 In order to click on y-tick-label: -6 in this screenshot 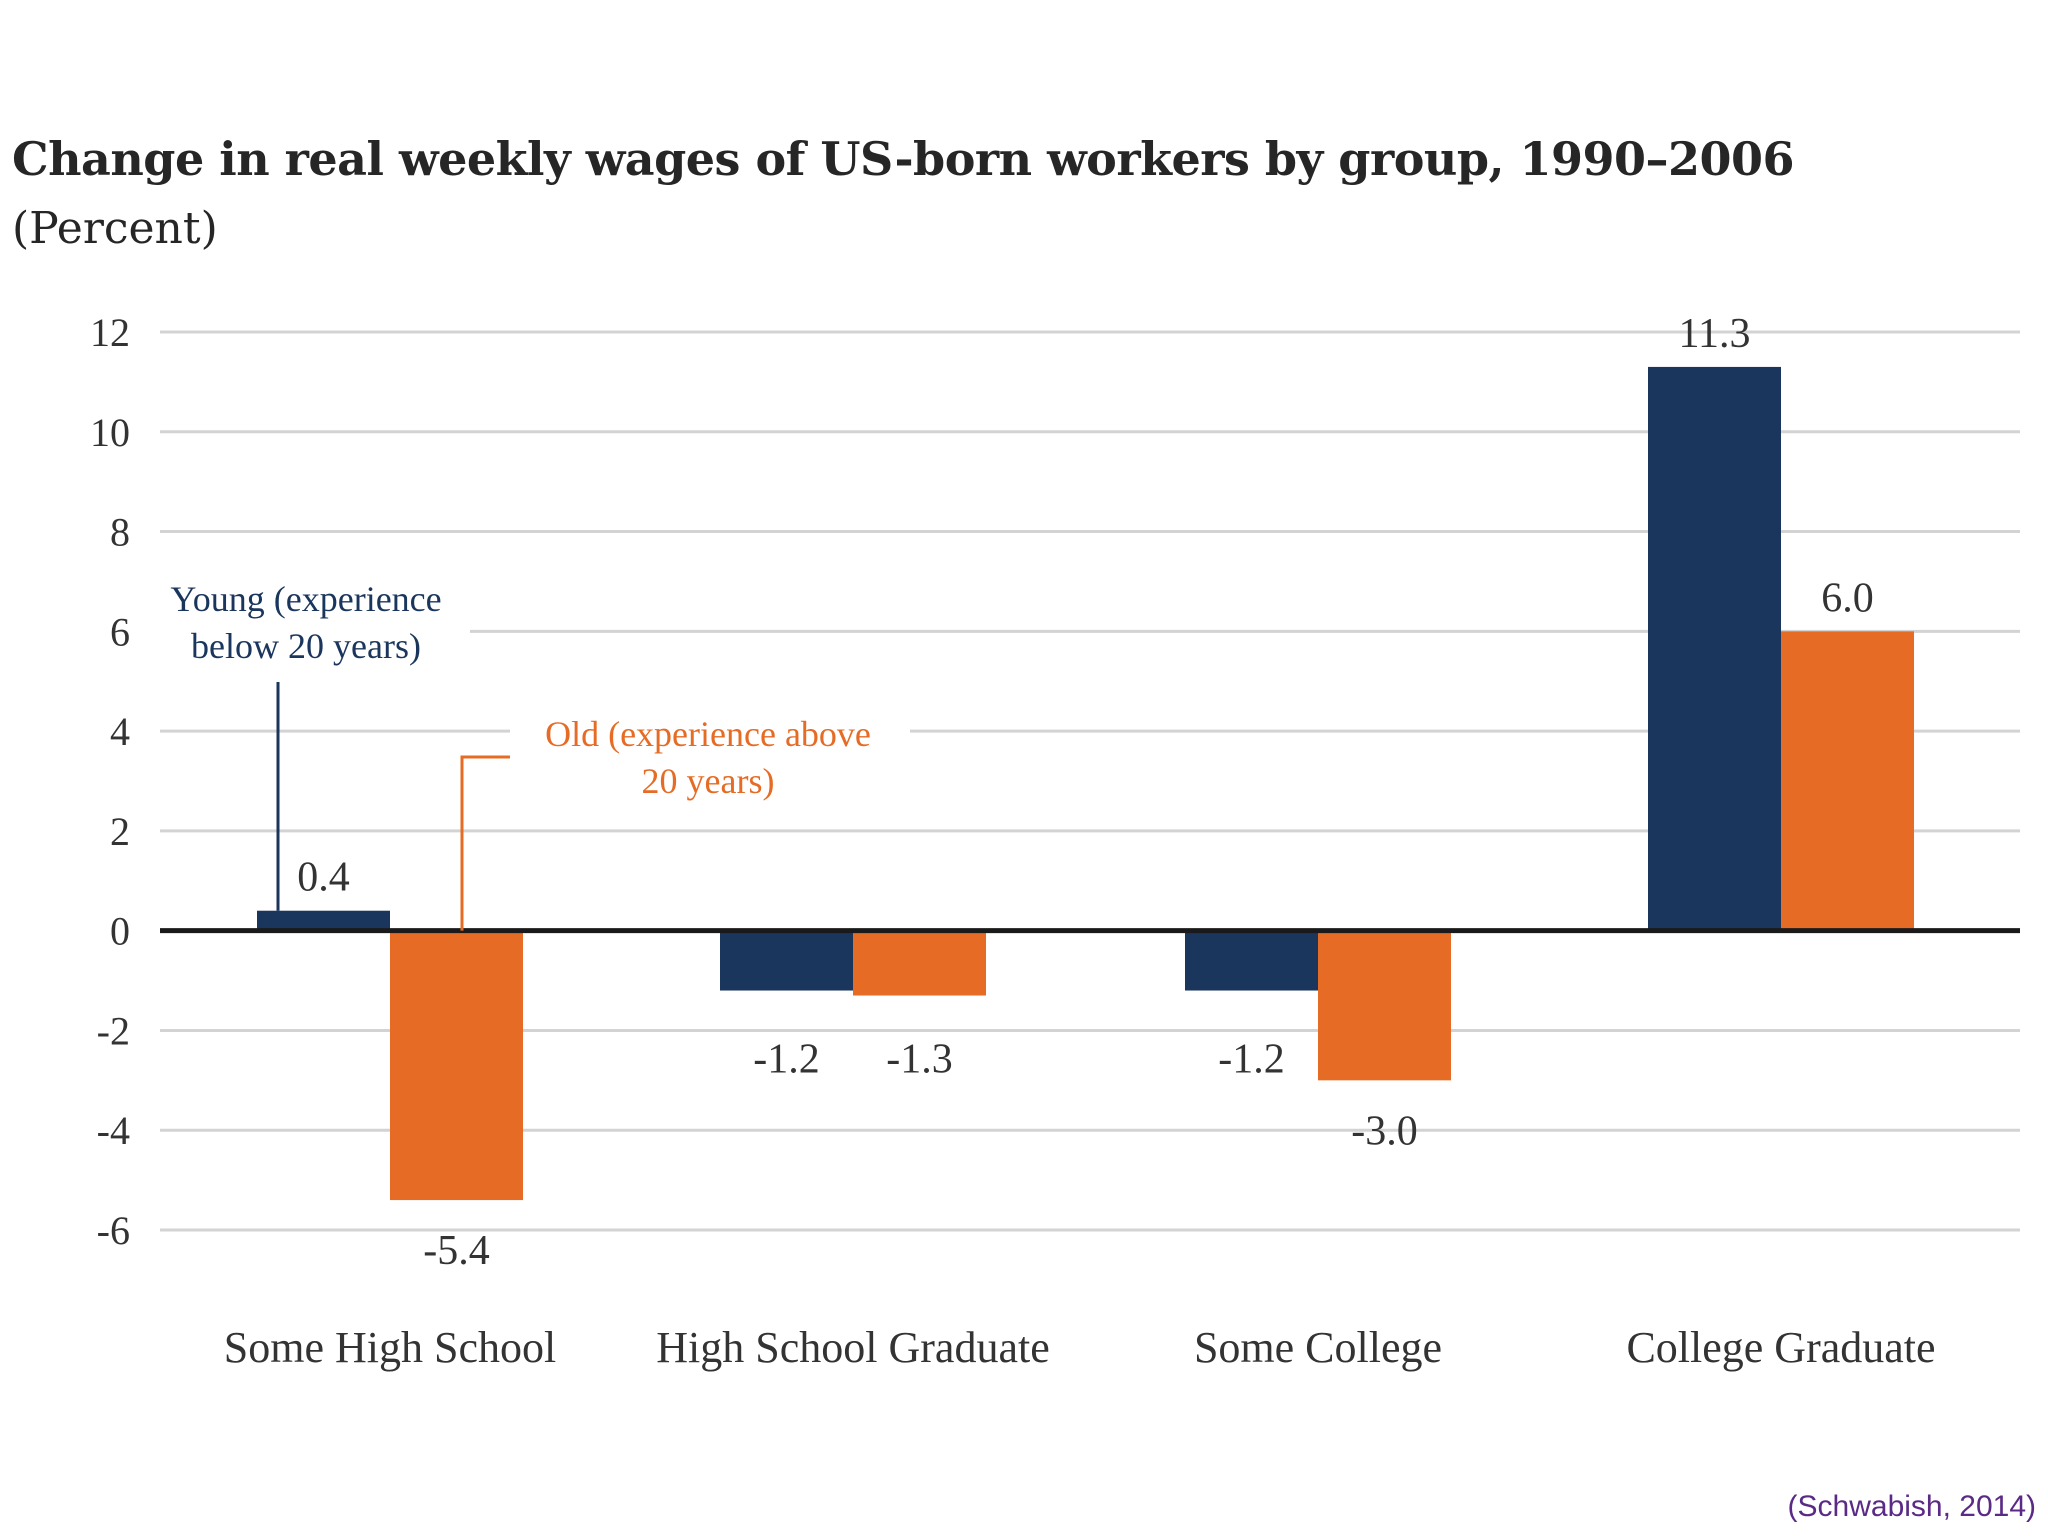, I will do `click(113, 1230)`.